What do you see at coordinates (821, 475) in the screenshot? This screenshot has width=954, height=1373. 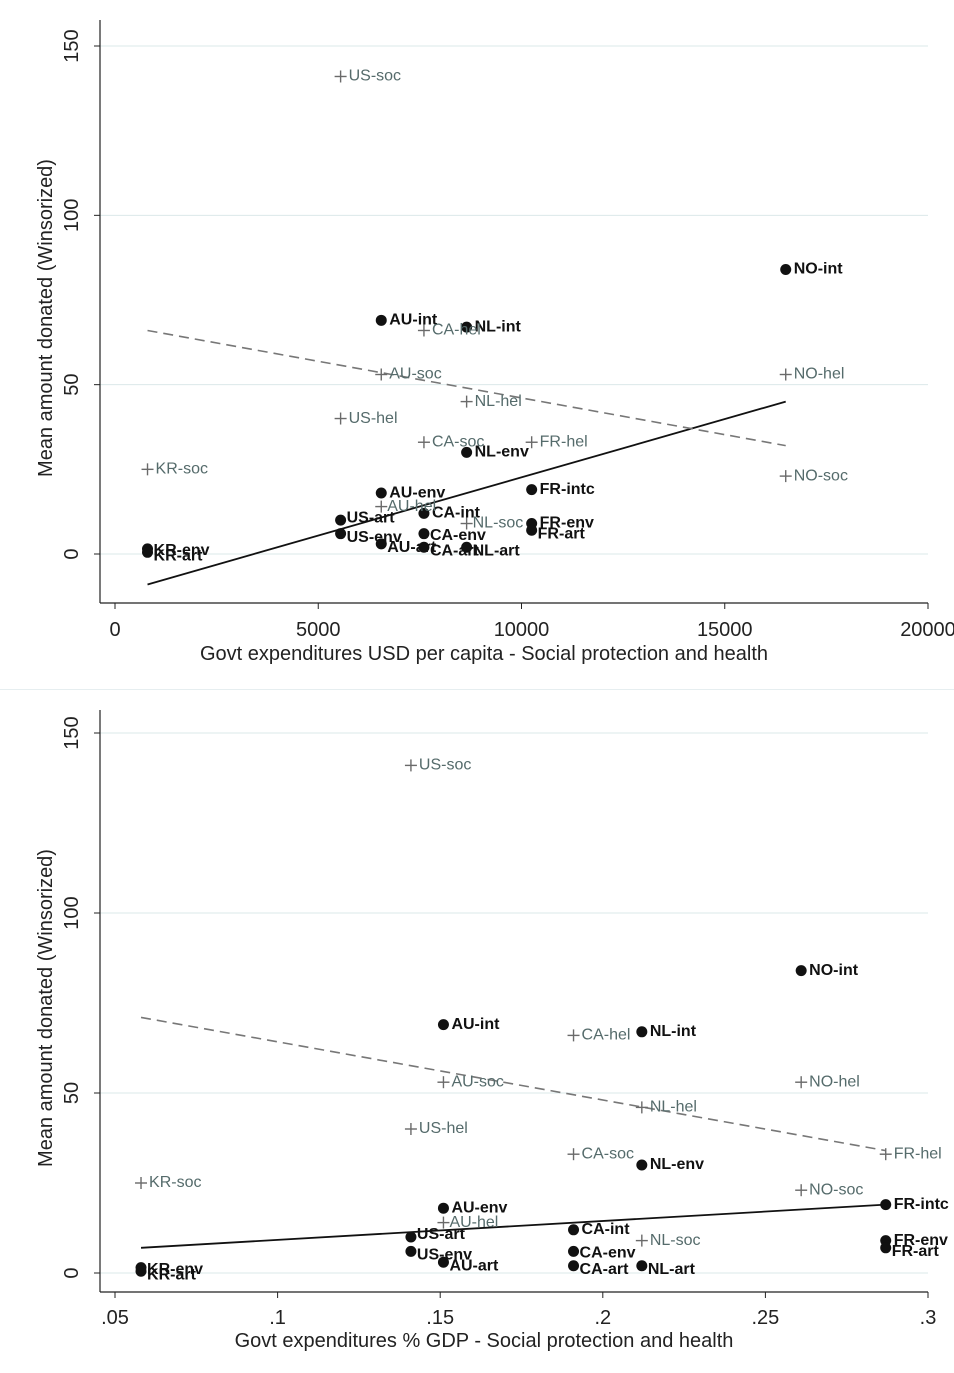 I see `point-label-no-soc: NO-soc` at bounding box center [821, 475].